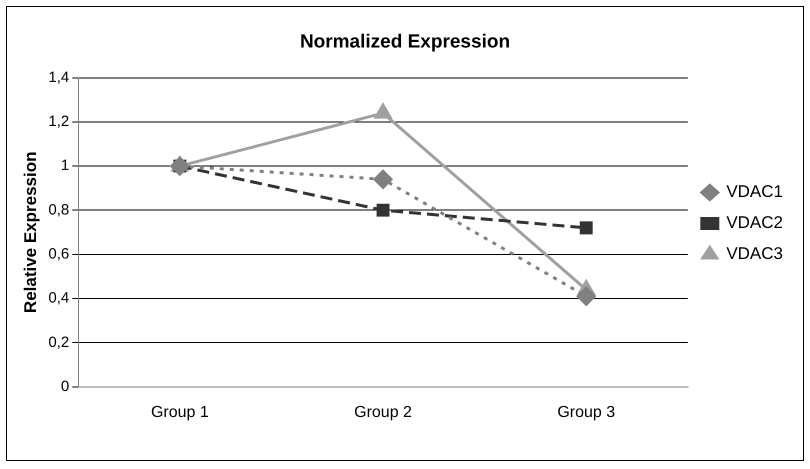  What do you see at coordinates (586, 412) in the screenshot?
I see `x-tick-label: Group 3` at bounding box center [586, 412].